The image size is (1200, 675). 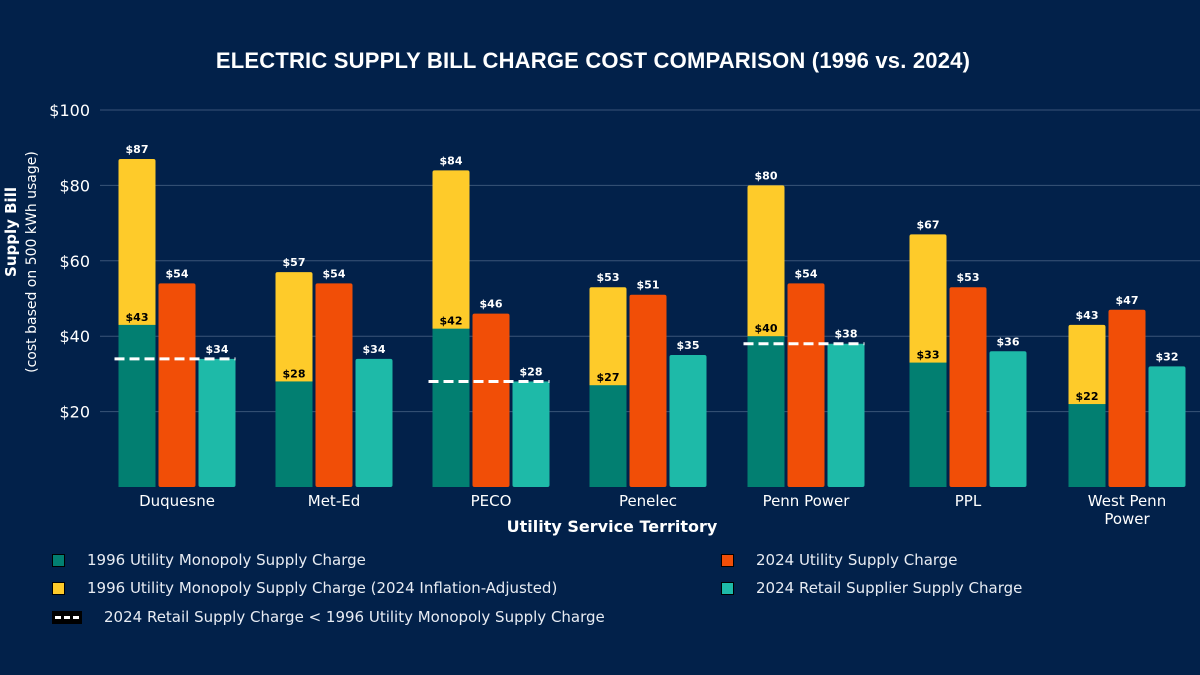 What do you see at coordinates (928, 355) in the screenshot?
I see `data-label-1996: $33` at bounding box center [928, 355].